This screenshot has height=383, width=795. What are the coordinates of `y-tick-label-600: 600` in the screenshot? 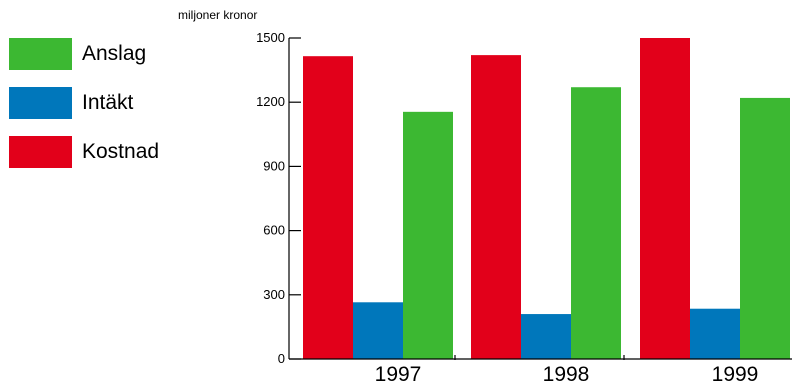 It's located at (274, 230).